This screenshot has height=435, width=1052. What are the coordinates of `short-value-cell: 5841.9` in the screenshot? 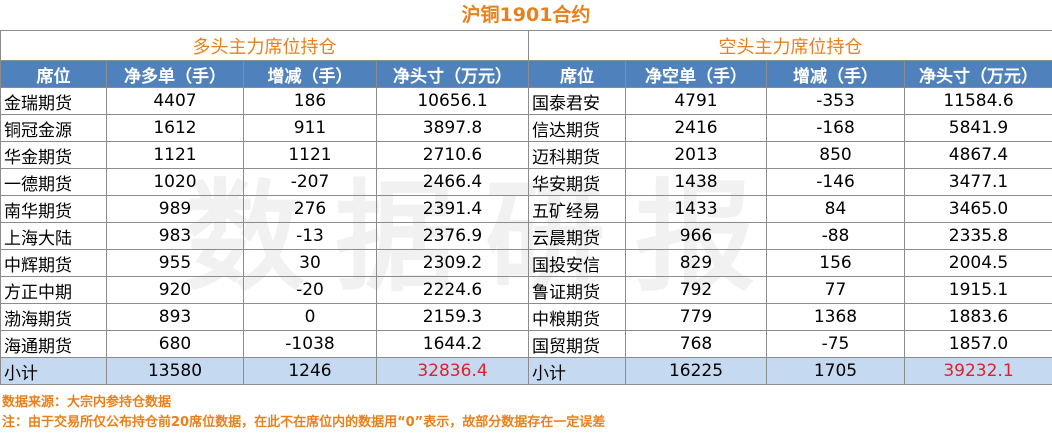 It's located at (978, 128).